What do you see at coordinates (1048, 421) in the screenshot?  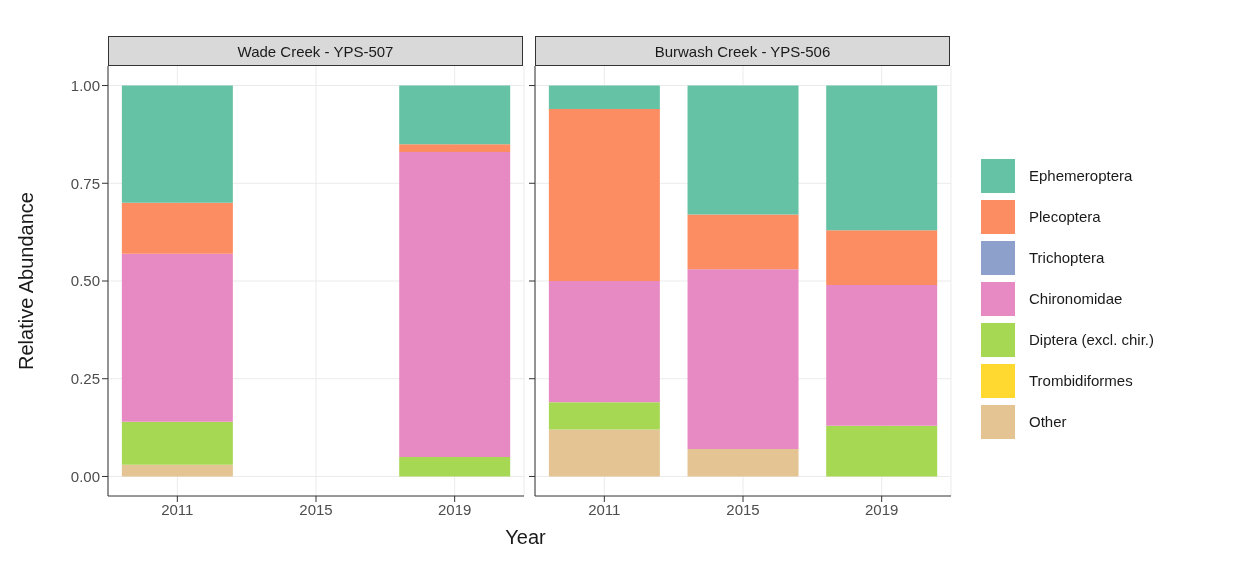 I see `legend-label: Other` at bounding box center [1048, 421].